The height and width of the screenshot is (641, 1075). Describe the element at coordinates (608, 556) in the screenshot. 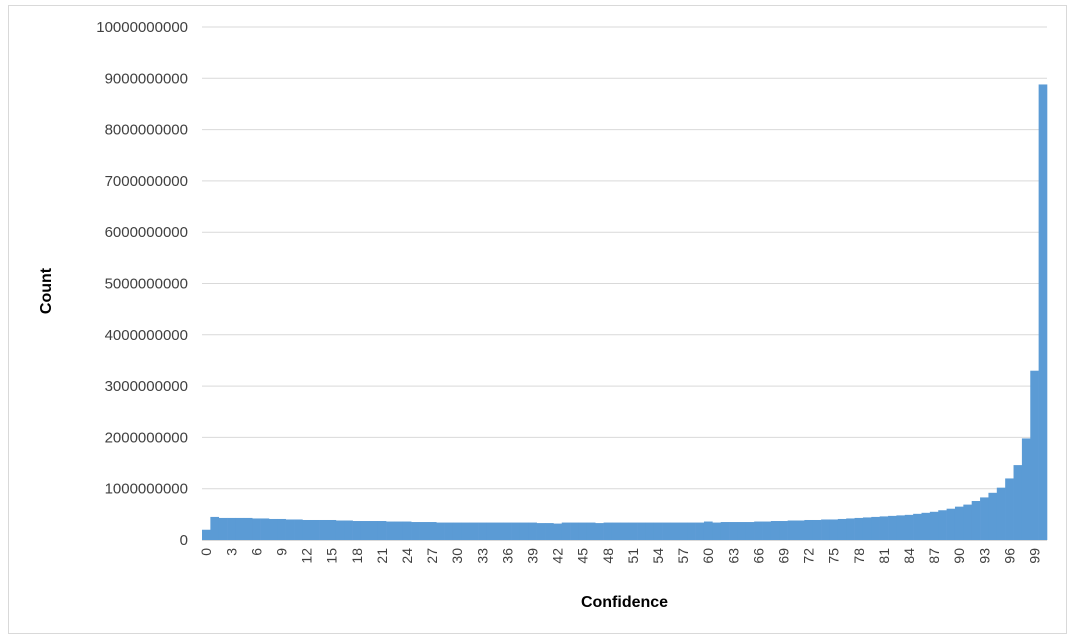

I see `x-tick-label: 48` at that location.